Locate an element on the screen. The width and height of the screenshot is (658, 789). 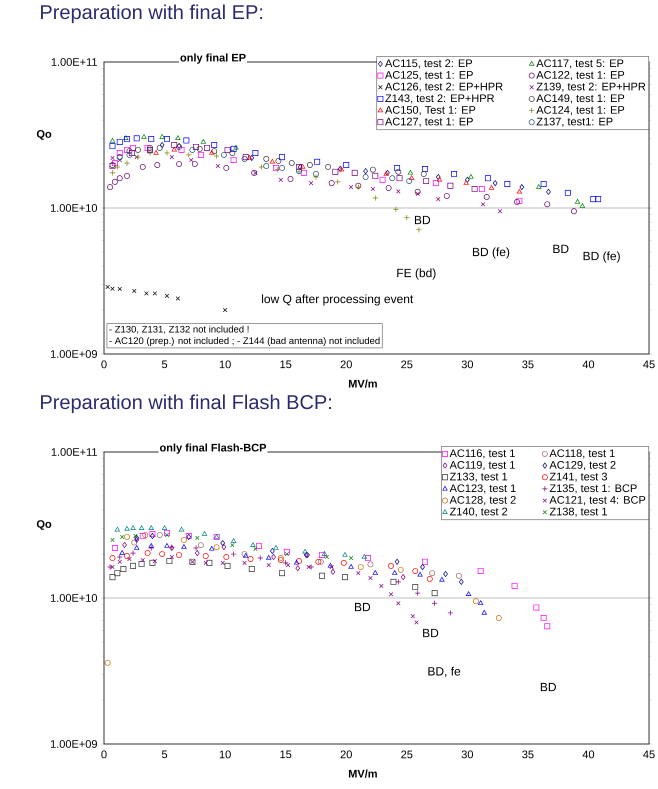
x-tick-label: 25 is located at coordinates (406, 364).